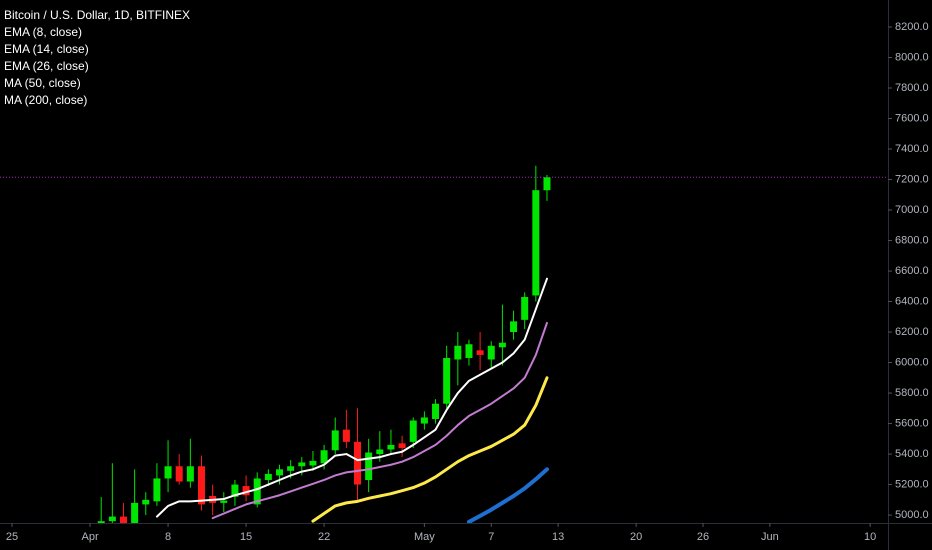 This screenshot has height=550, width=932. Describe the element at coordinates (912, 454) in the screenshot. I see `y-tick-label: 5400.0` at that location.